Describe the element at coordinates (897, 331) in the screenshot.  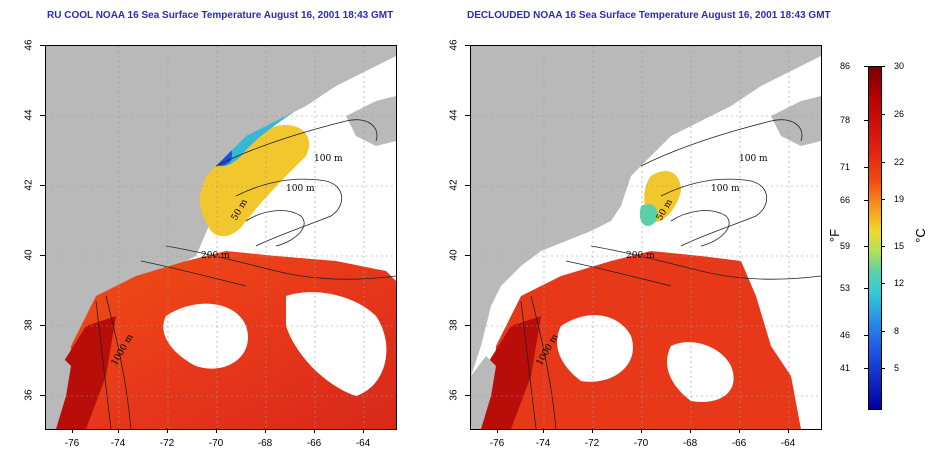
I see `colorbar-celsius-tick: 8` at that location.